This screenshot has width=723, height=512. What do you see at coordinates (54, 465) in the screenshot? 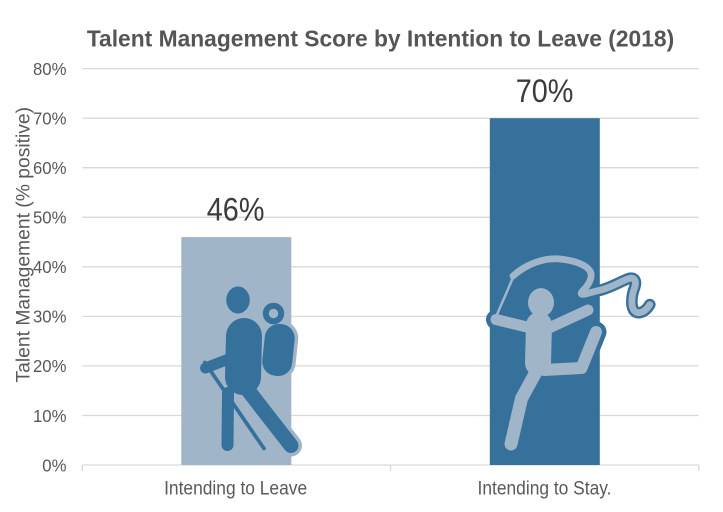
I see `svg-text: 0%` at bounding box center [54, 465].